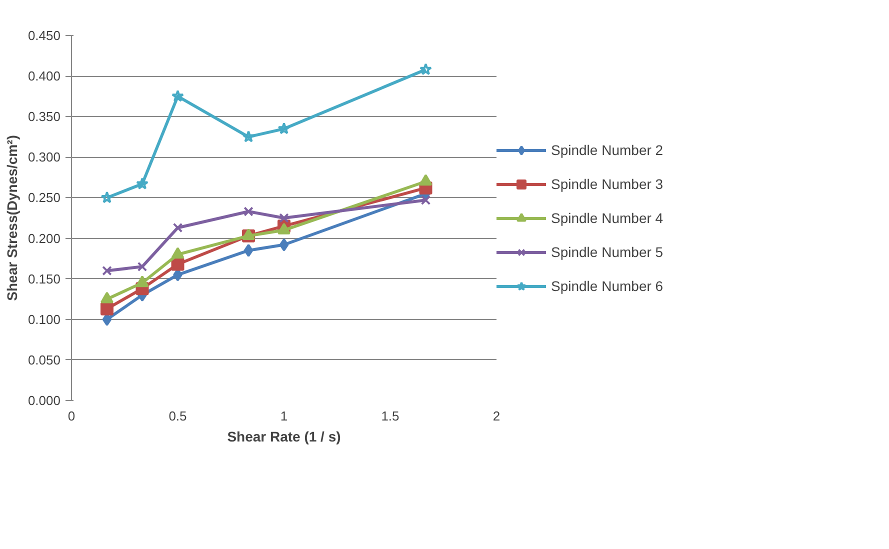 The image size is (889, 549). Describe the element at coordinates (44, 198) in the screenshot. I see `y-tick-label: 0.250` at that location.